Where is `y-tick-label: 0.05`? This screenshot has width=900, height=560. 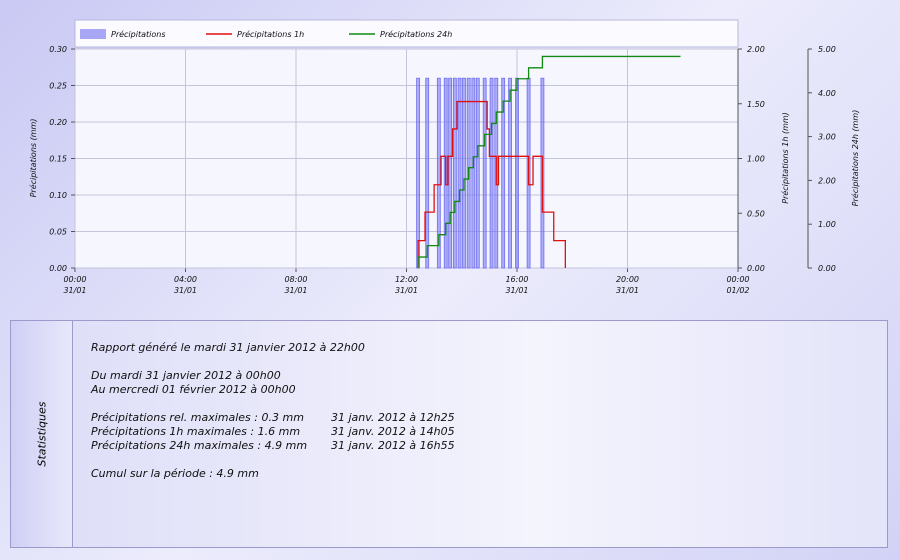 y-tick-label: 0.05 is located at coordinates (58, 232).